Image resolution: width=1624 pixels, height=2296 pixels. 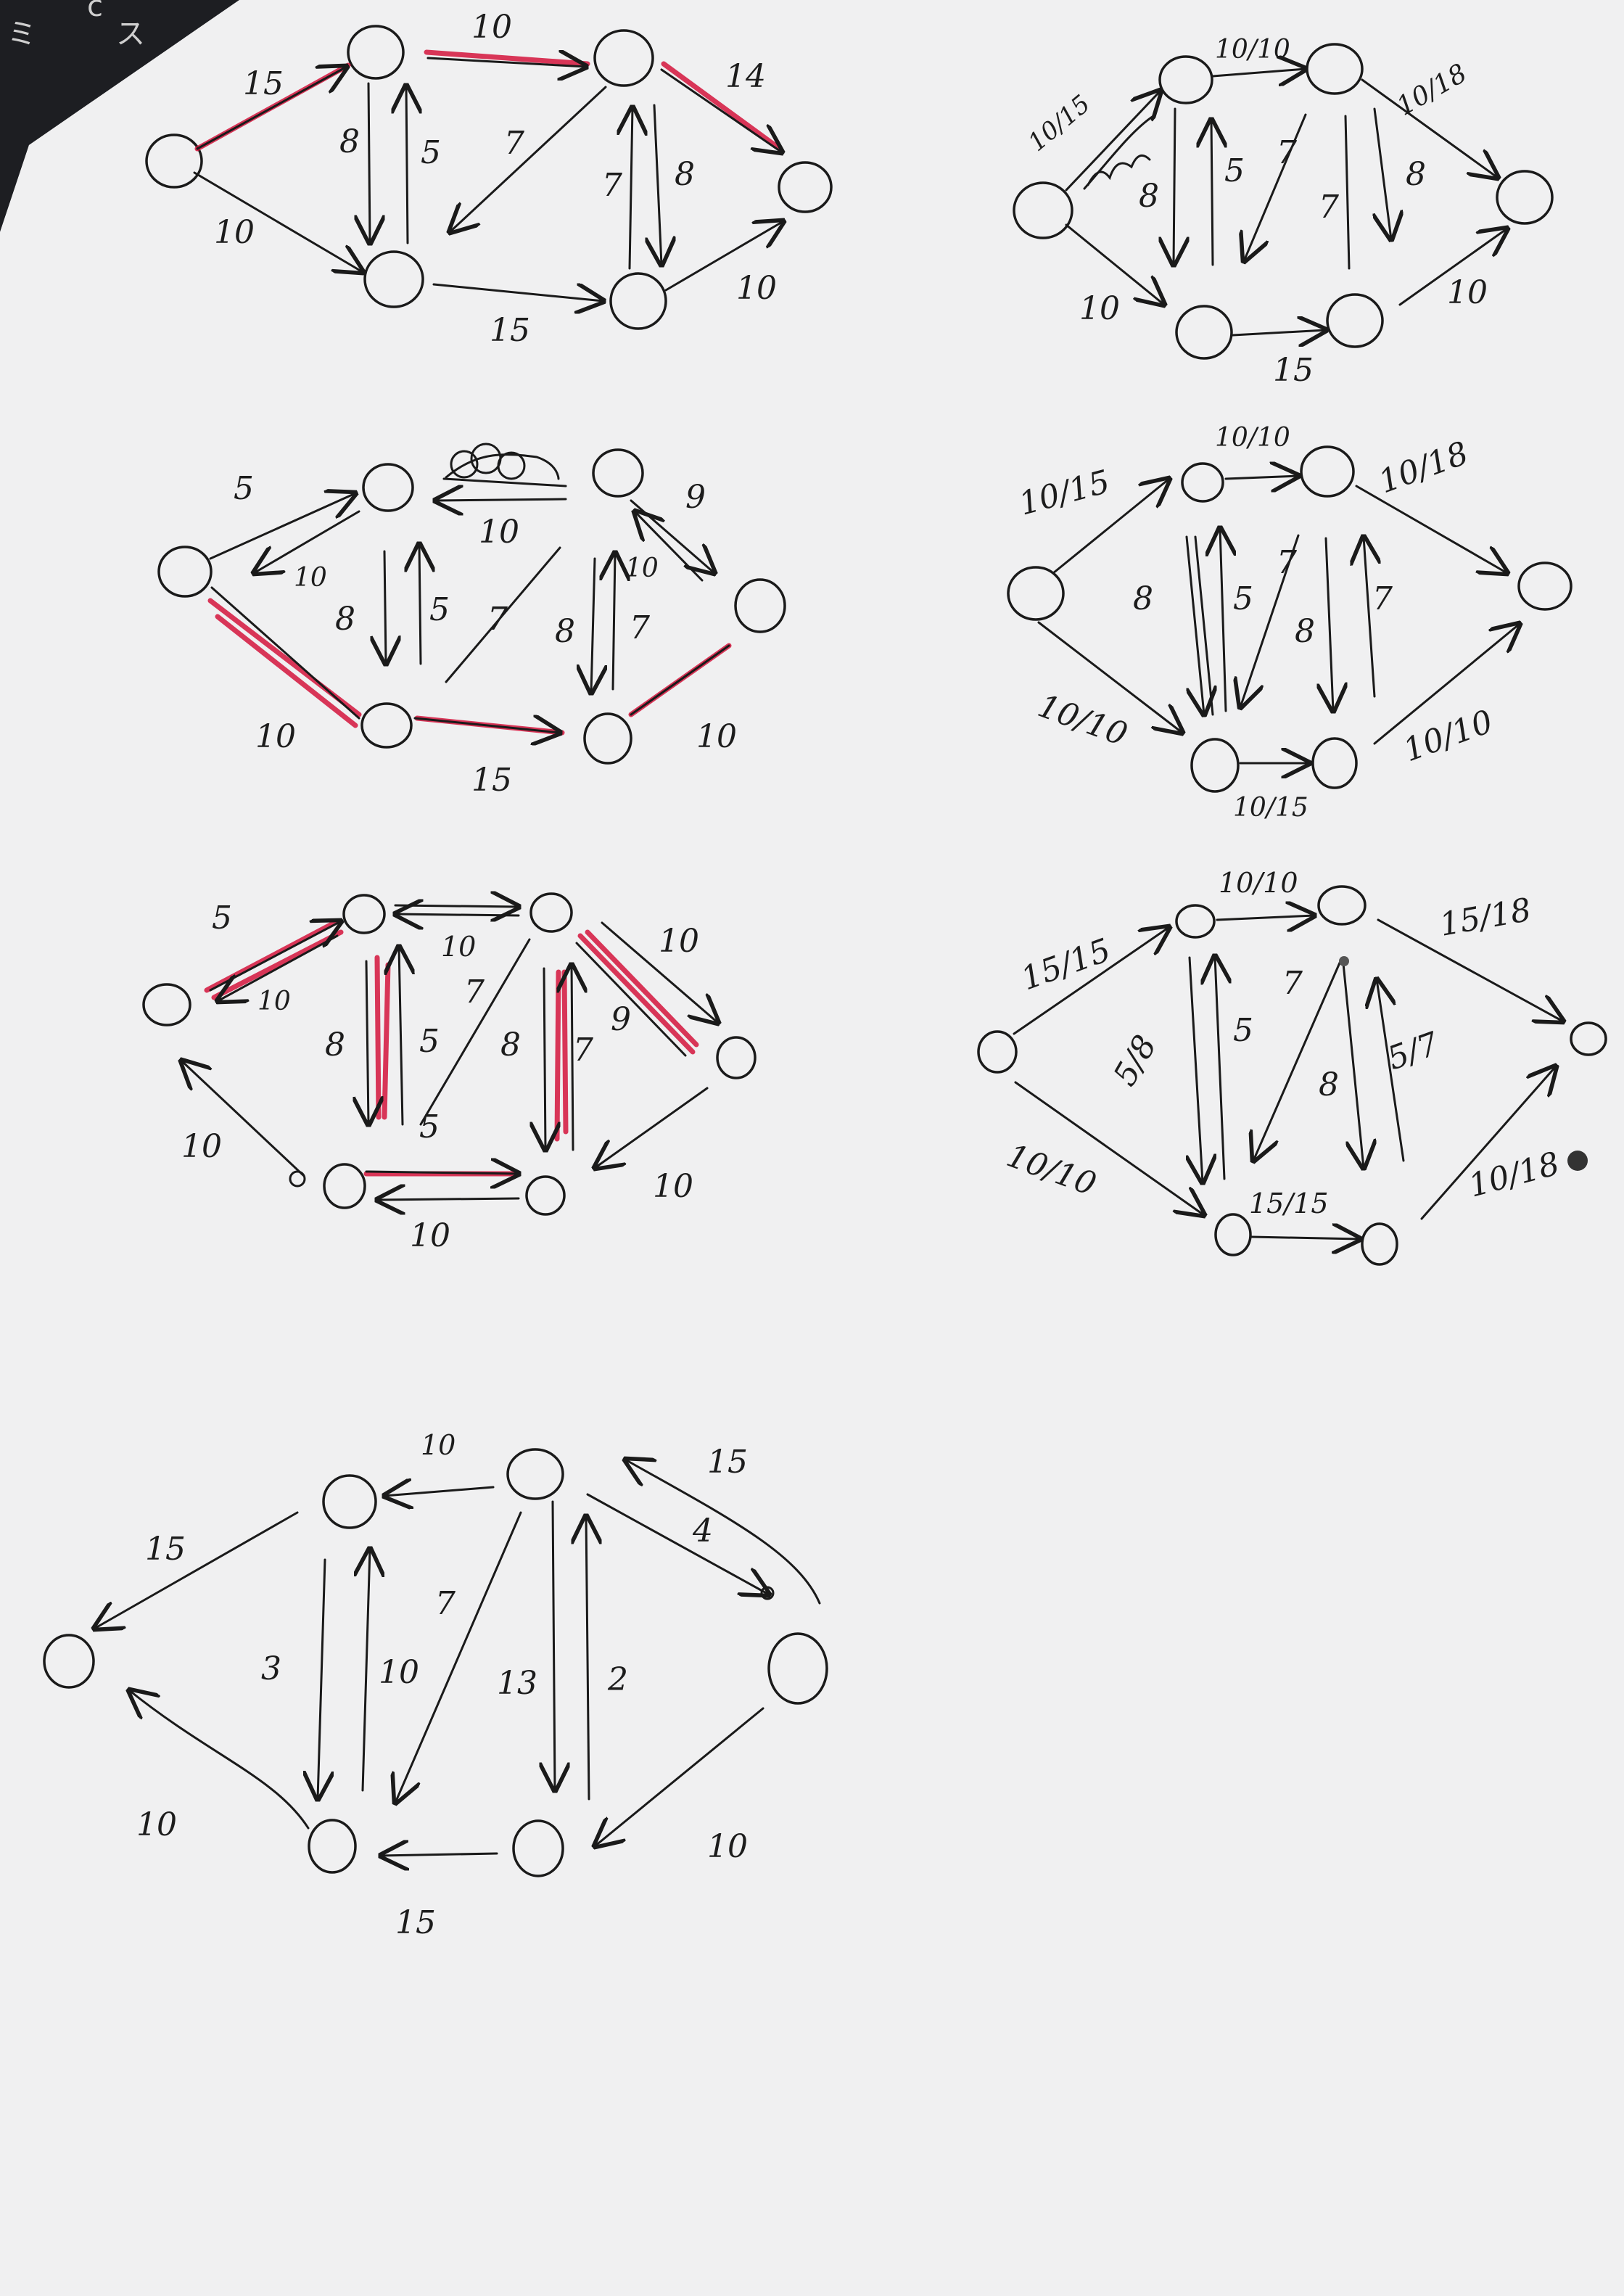 I want to click on edge-label: 4, so click(x=702, y=1531).